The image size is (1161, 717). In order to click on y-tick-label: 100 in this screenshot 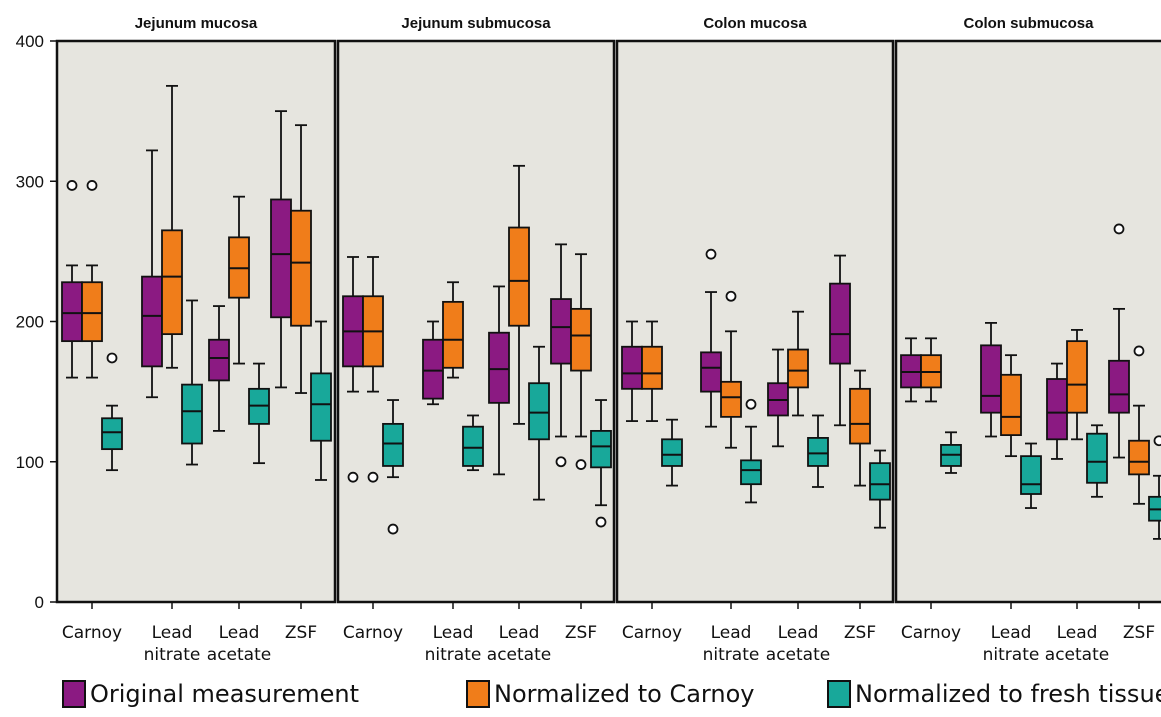, I will do `click(30, 462)`.